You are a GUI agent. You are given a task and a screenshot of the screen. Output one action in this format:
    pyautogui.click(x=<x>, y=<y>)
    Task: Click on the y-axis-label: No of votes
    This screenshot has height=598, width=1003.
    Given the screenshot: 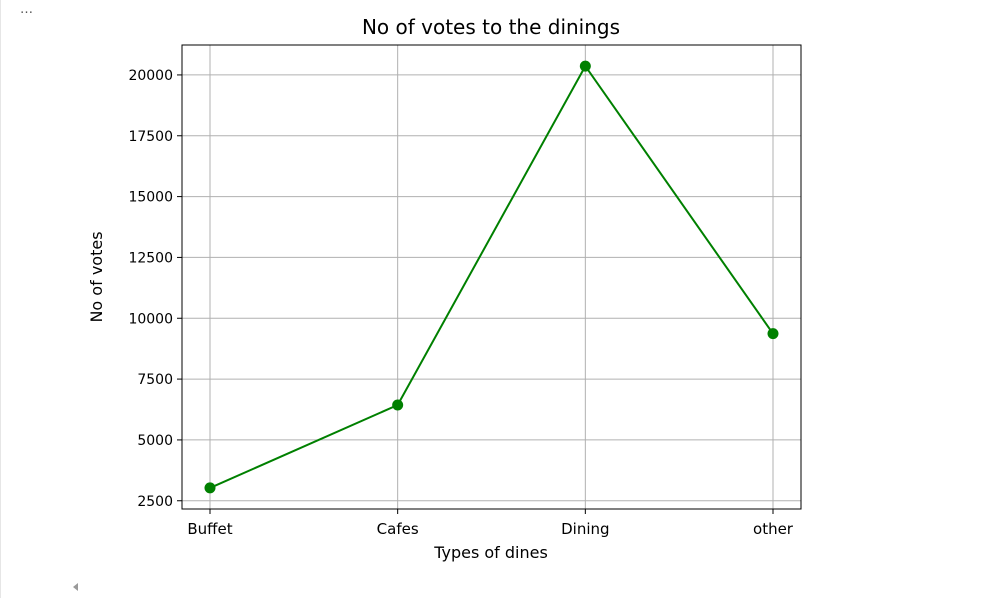 What is the action you would take?
    pyautogui.click(x=96, y=276)
    